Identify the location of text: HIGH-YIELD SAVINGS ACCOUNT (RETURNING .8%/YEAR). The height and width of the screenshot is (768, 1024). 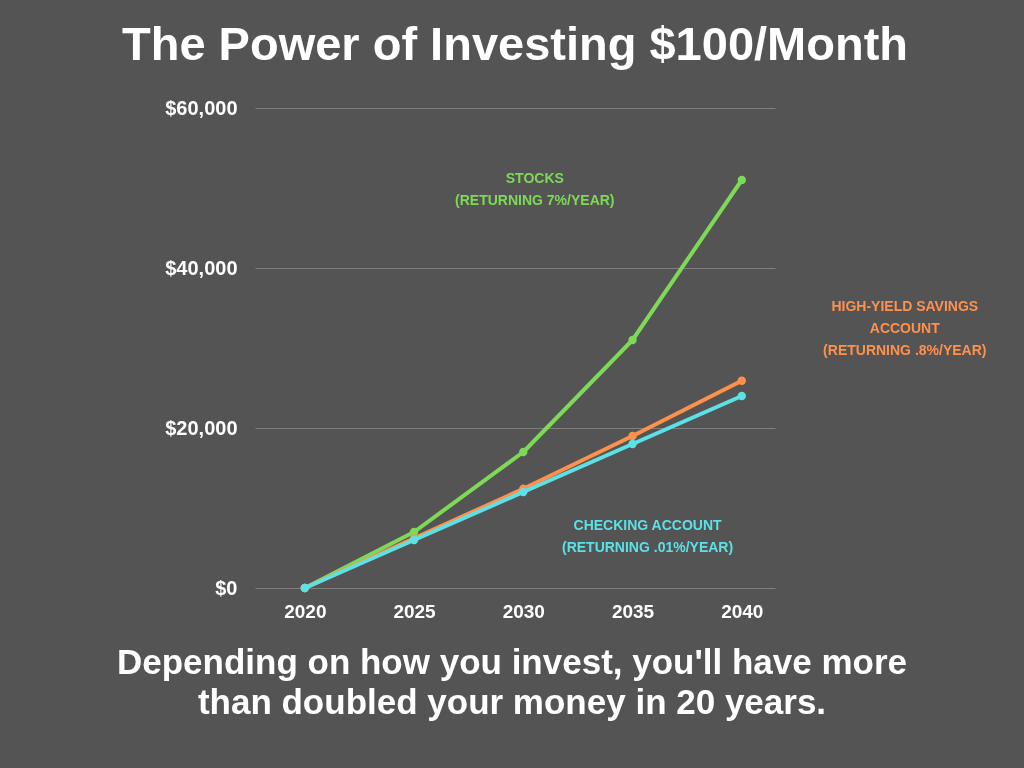
(905, 327).